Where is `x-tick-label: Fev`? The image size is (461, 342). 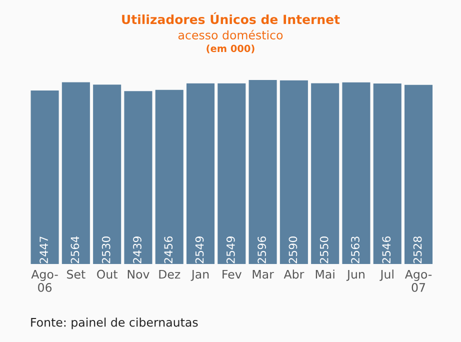
x-tick-label: Fev is located at coordinates (232, 274).